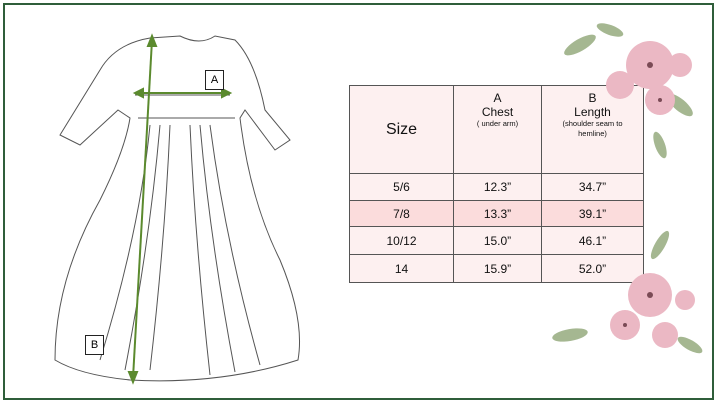 Image resolution: width=720 pixels, height=405 pixels. I want to click on cell-size: 14, so click(401, 268).